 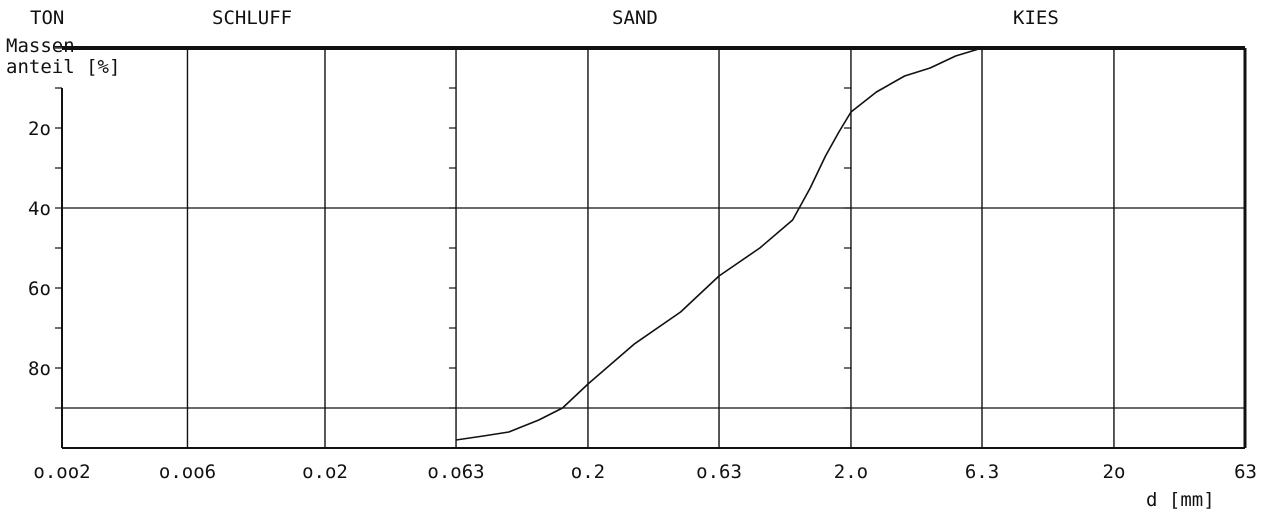 I want to click on class-label-ton: TON, so click(x=47, y=18).